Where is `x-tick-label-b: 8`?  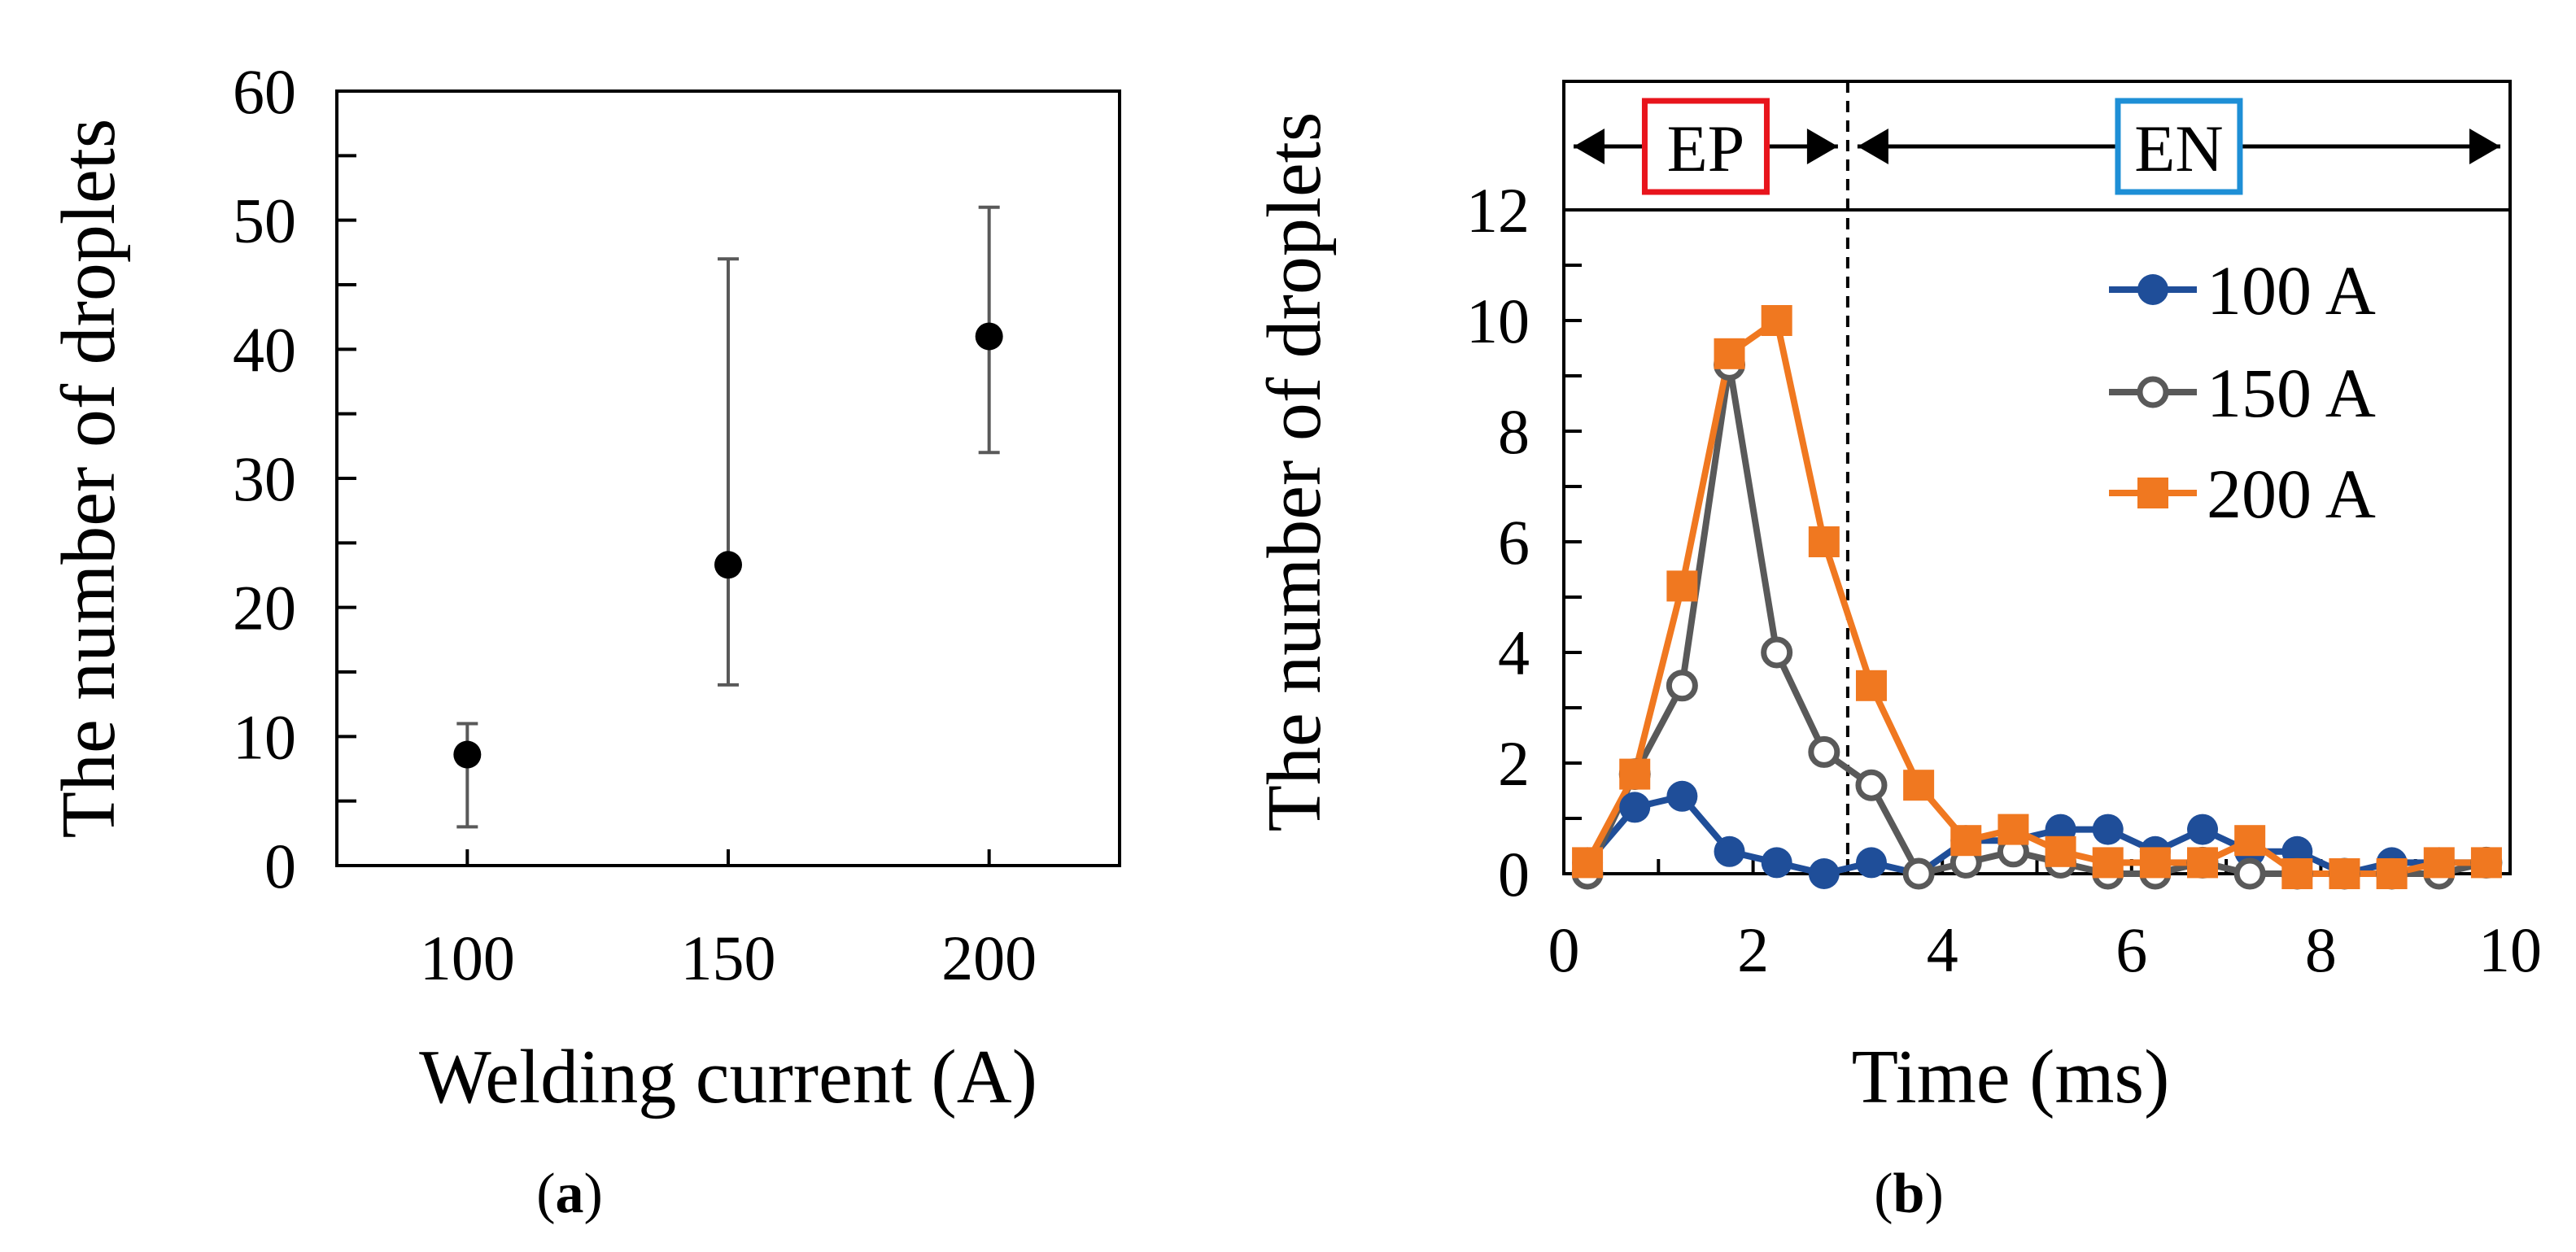 x-tick-label-b: 8 is located at coordinates (2321, 949).